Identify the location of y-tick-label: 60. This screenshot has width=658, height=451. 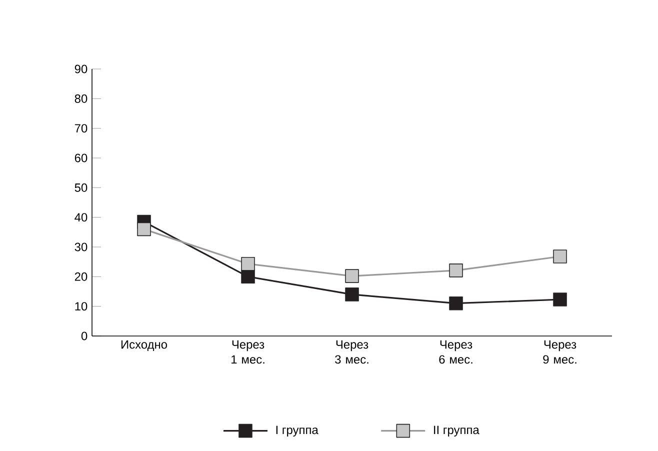
(81, 158).